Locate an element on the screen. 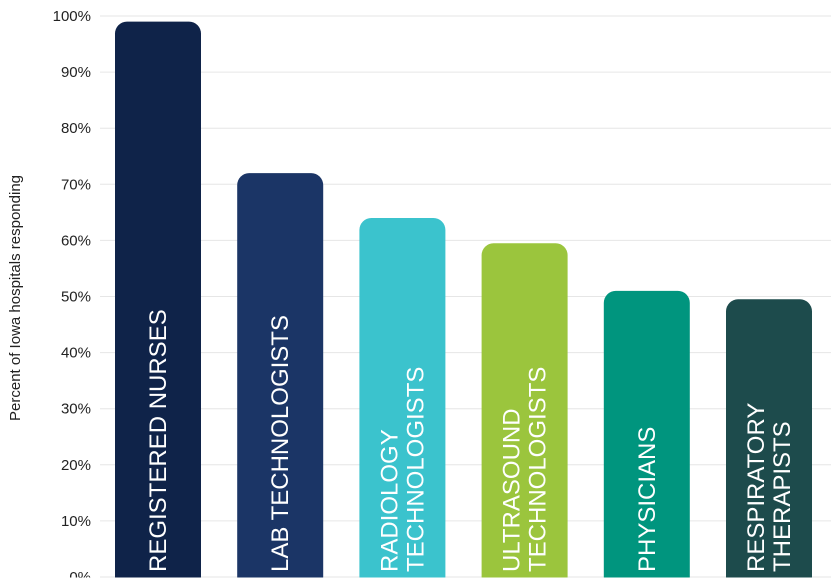 The width and height of the screenshot is (831, 585). y-tick-label: 30% is located at coordinates (76, 409).